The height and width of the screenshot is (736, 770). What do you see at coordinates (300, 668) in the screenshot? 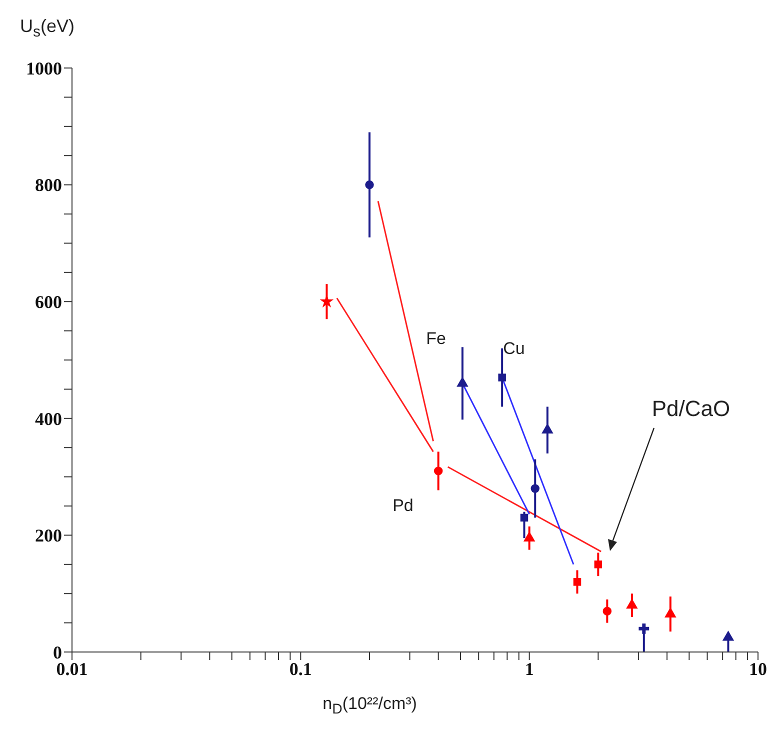
I see `x-tick-label: 0.1` at bounding box center [300, 668].